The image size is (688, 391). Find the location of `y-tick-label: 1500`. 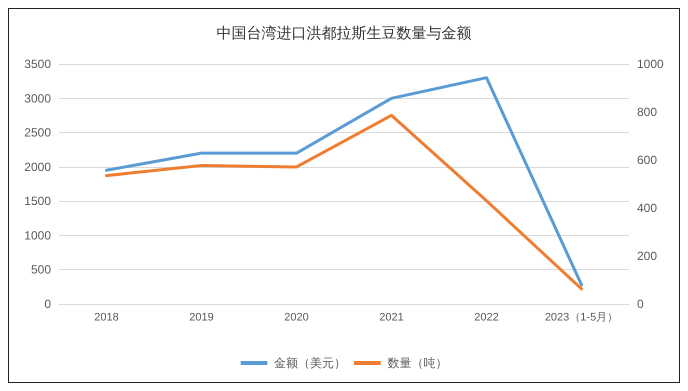

y-tick-label: 1500 is located at coordinates (38, 201).